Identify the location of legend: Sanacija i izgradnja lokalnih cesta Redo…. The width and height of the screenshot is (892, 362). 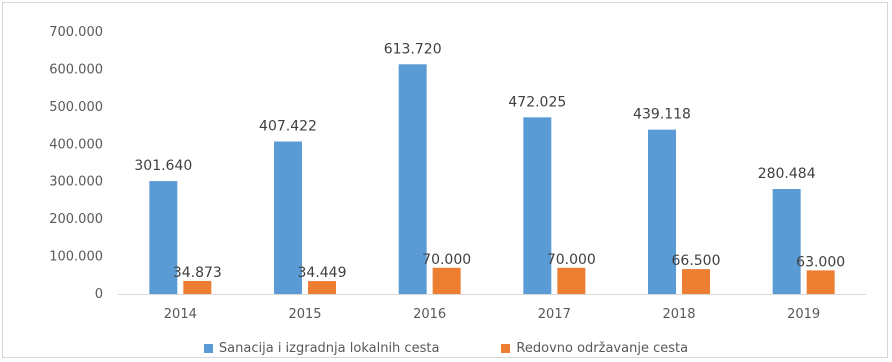
(446, 348).